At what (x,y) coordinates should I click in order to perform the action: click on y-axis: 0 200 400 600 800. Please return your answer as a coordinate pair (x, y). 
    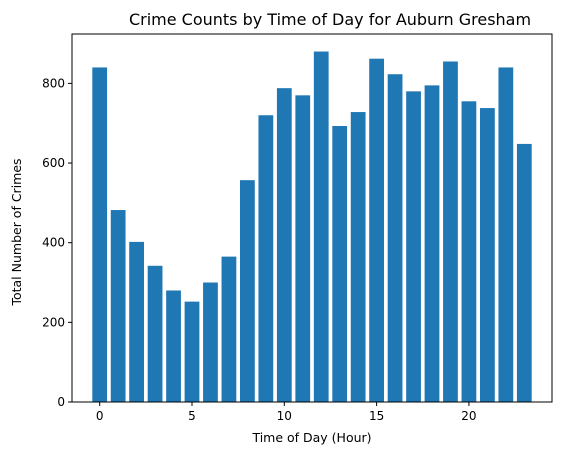
    Looking at the image, I should click on (57, 242).